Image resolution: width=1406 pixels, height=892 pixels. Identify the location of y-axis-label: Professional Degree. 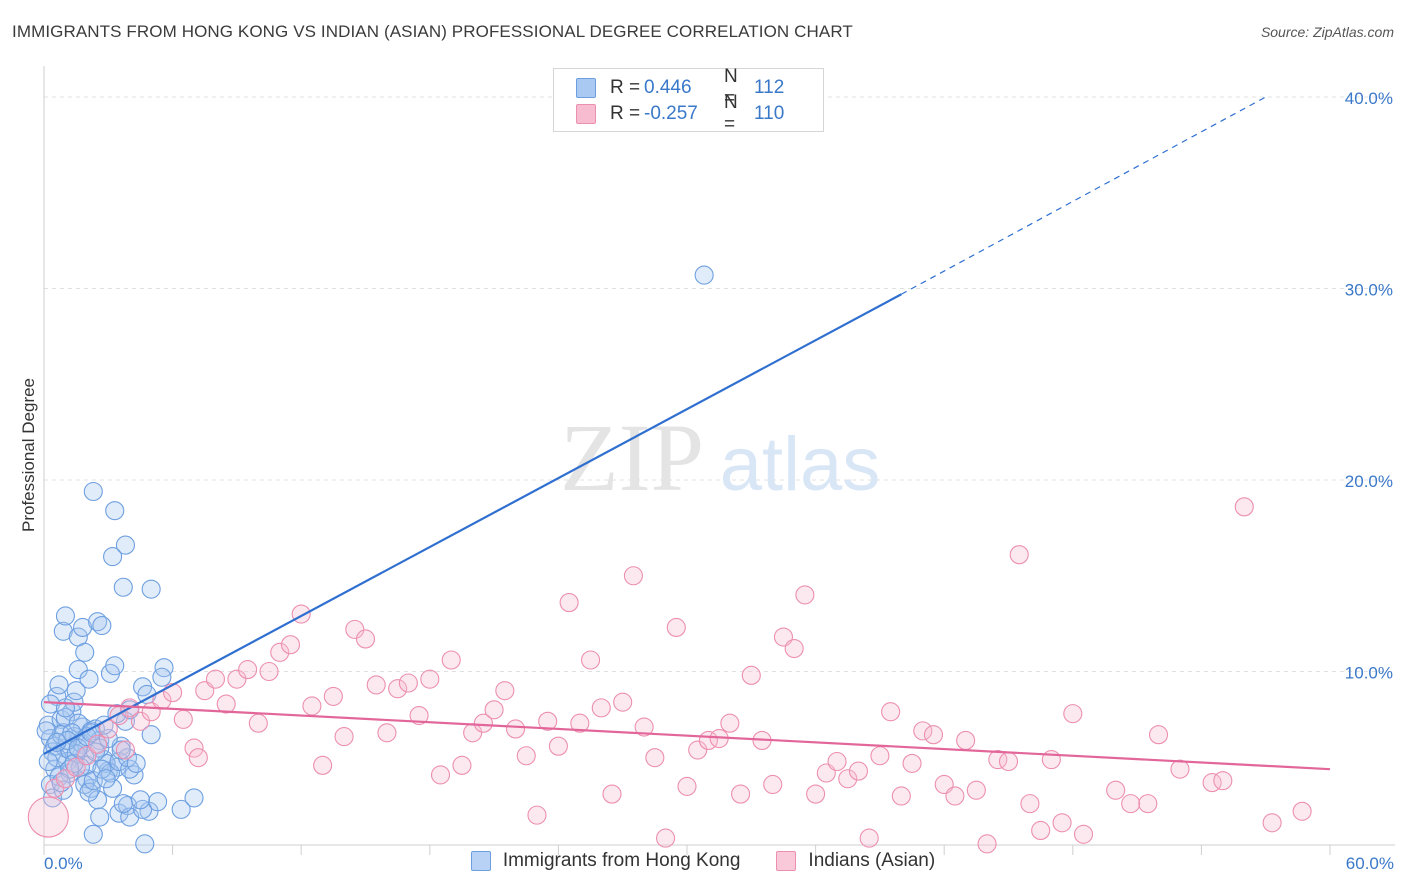
(28, 455).